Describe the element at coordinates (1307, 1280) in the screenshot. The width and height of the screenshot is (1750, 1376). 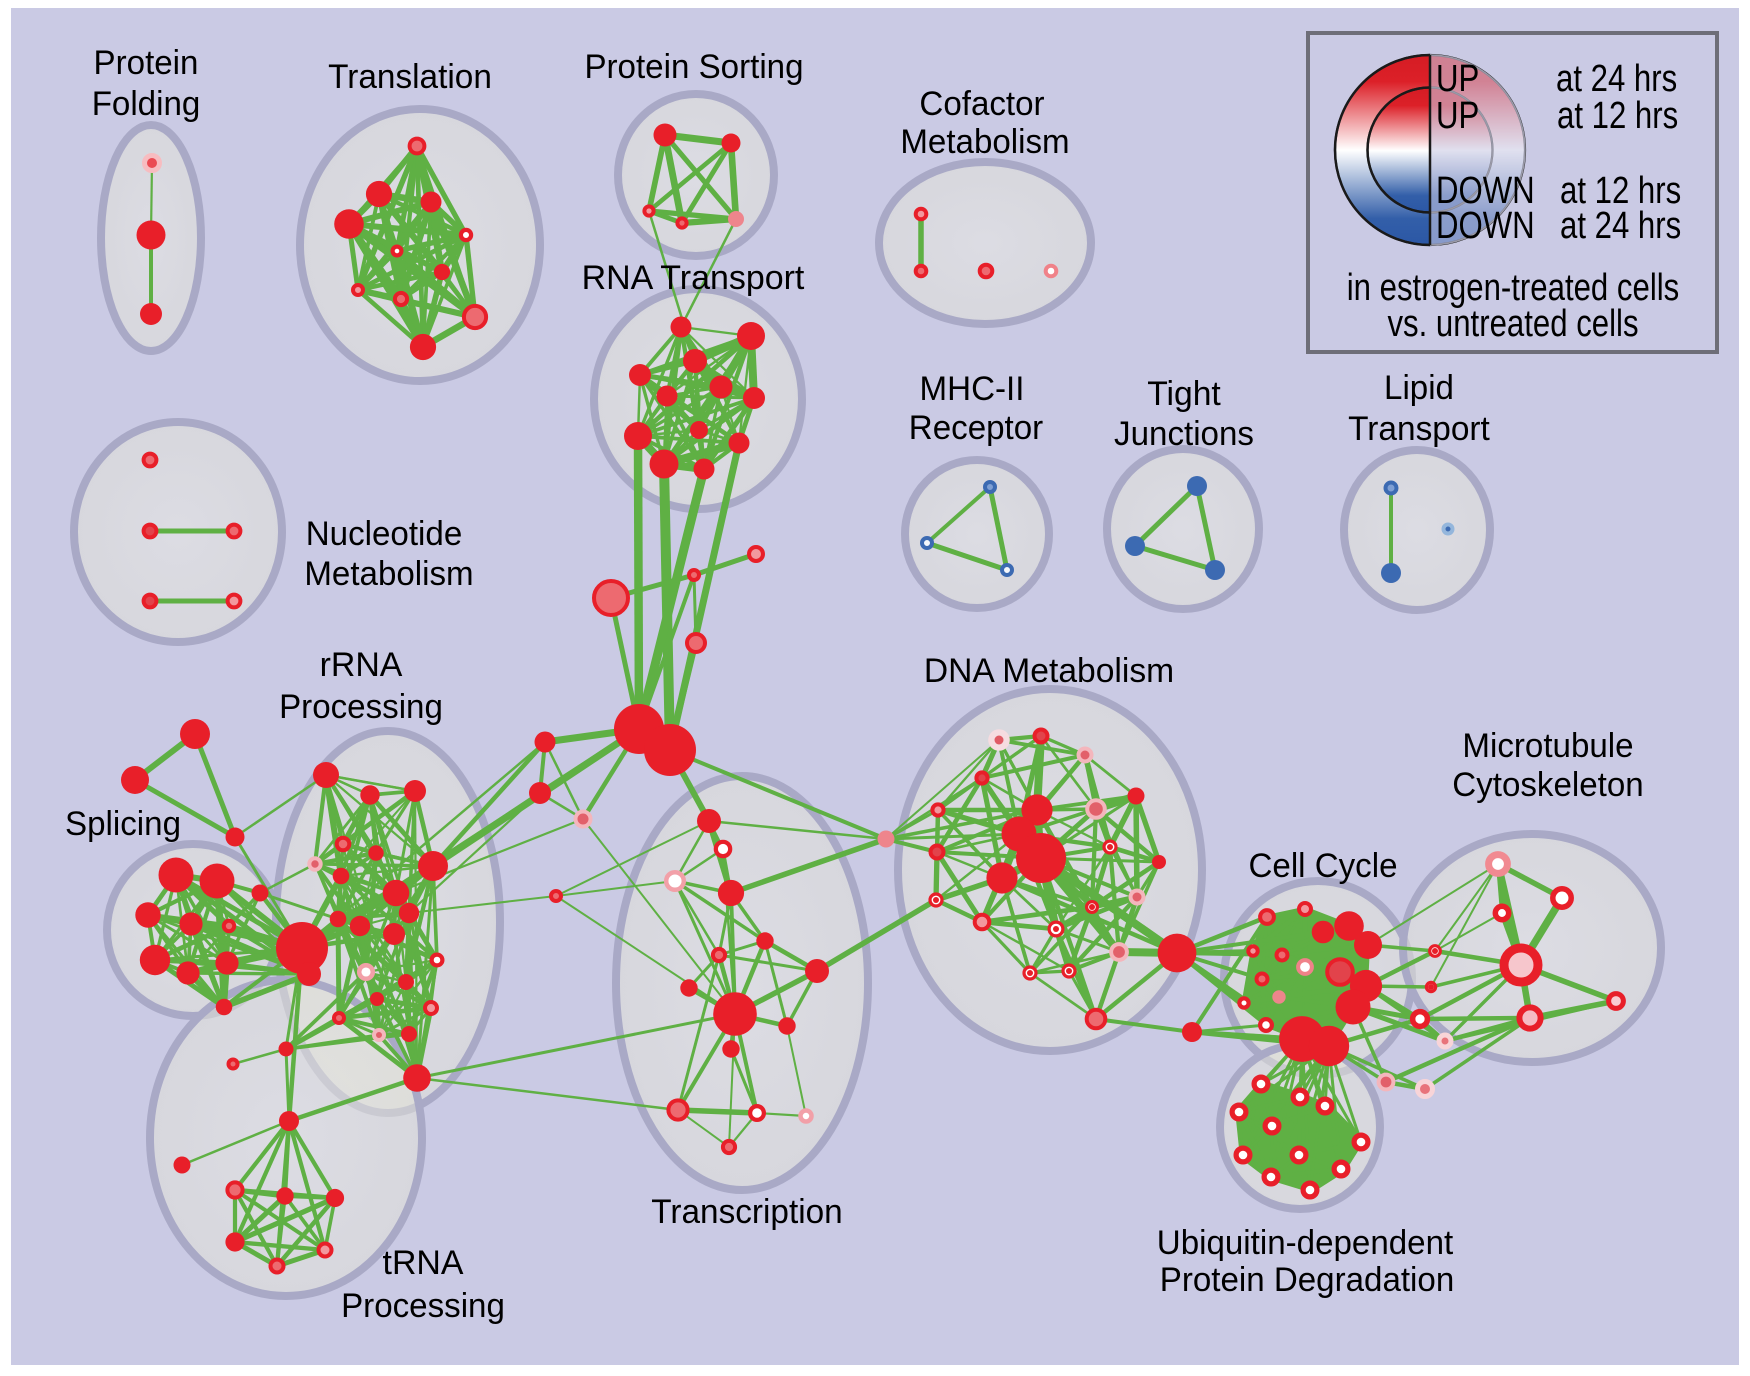
I see `svg-text: Protein Degradation` at that location.